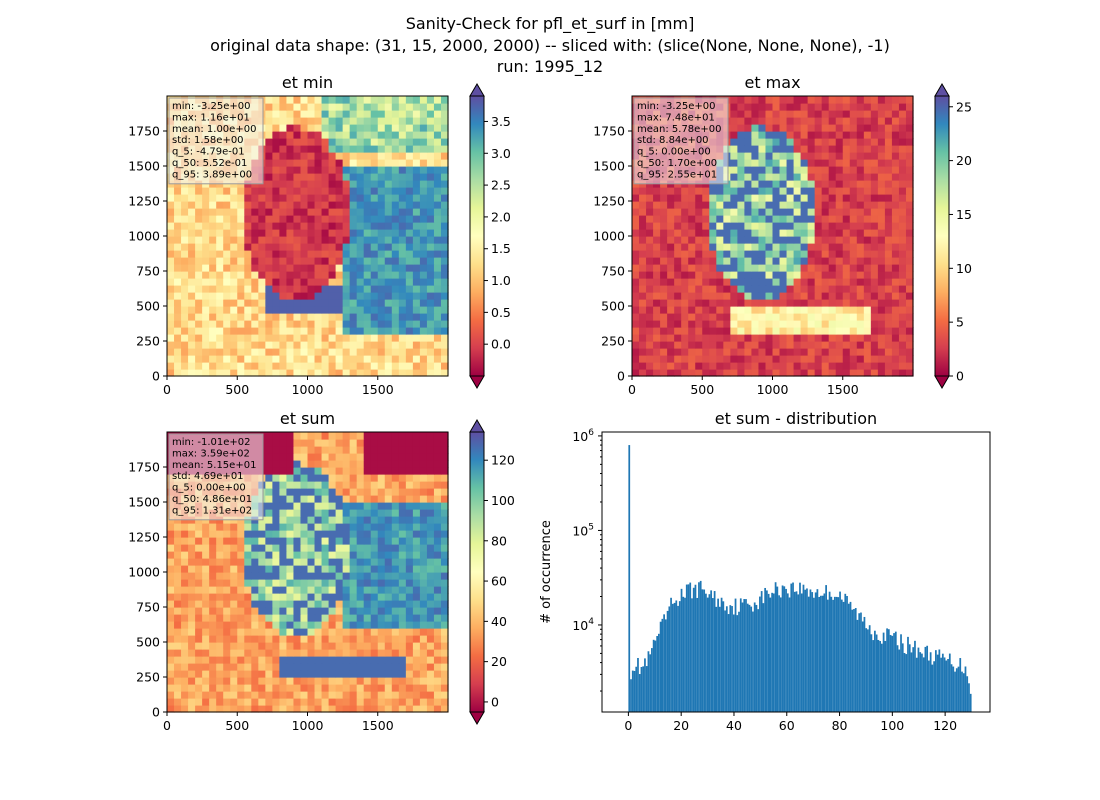 This screenshot has height=800, width=1100. Describe the element at coordinates (501, 344) in the screenshot. I see `colorbar-tick-label: 0.0` at that location.